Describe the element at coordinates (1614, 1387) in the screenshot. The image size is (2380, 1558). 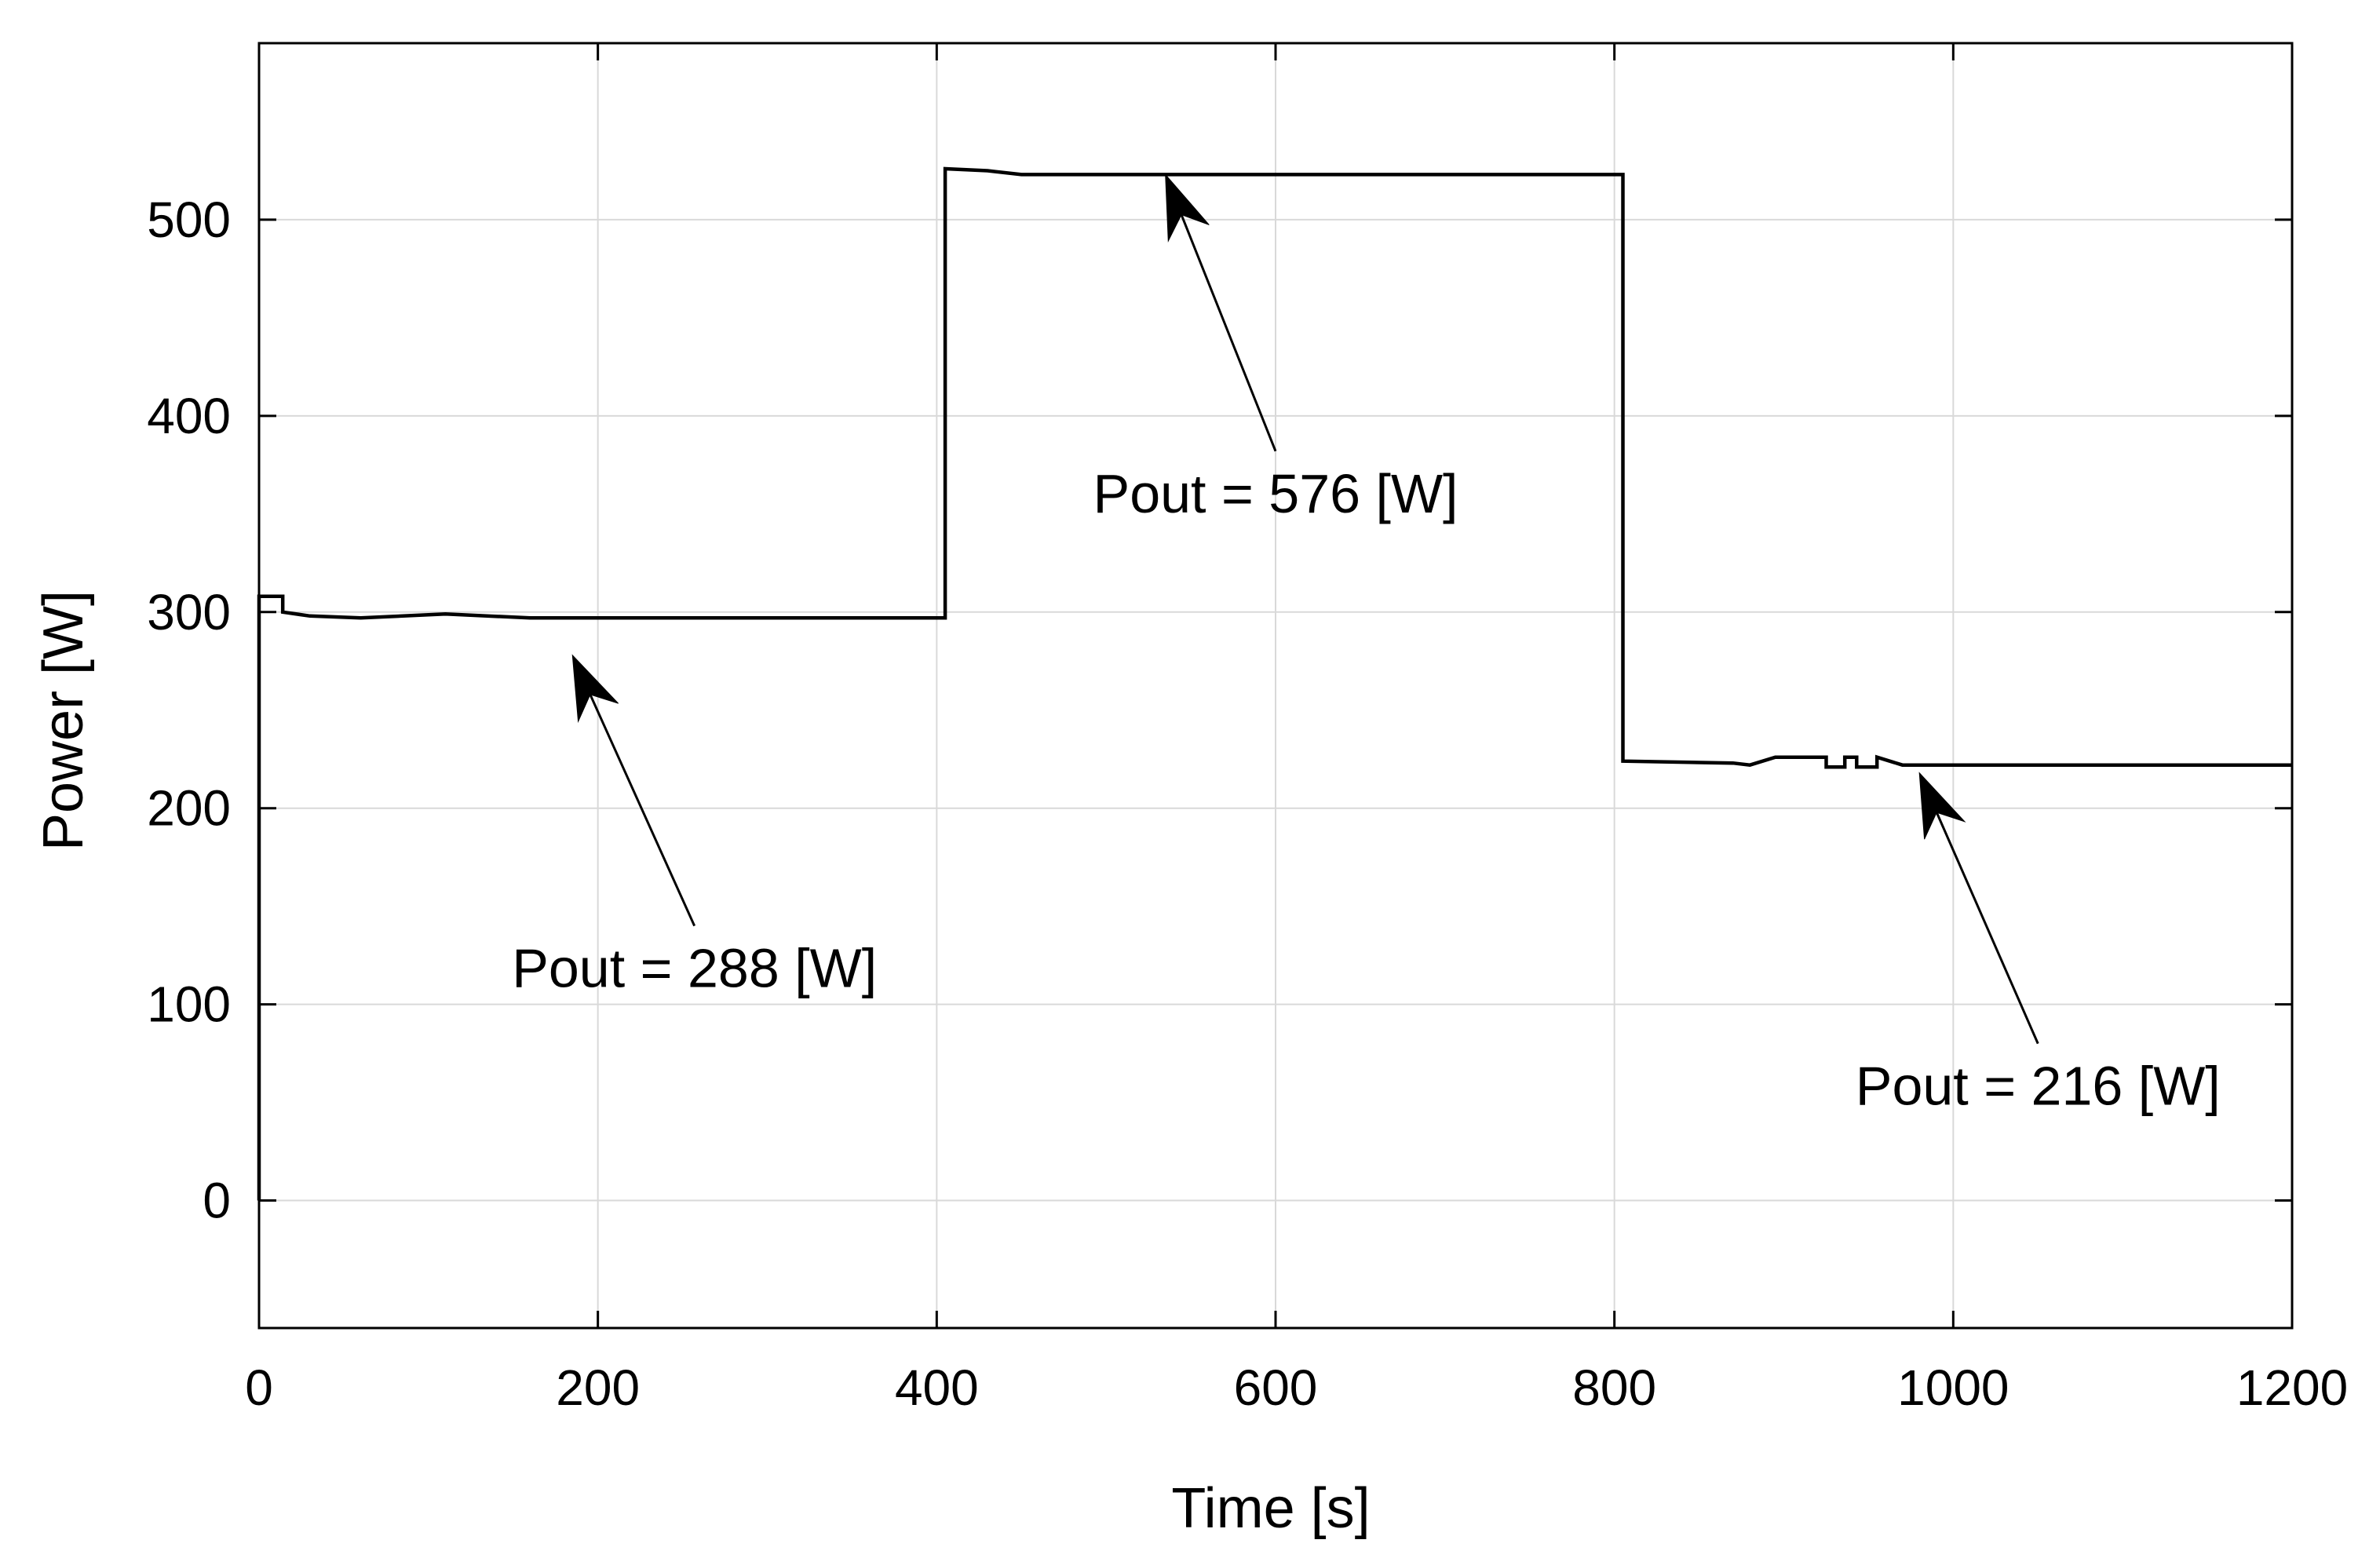
I see `x-tick-label: 800` at that location.